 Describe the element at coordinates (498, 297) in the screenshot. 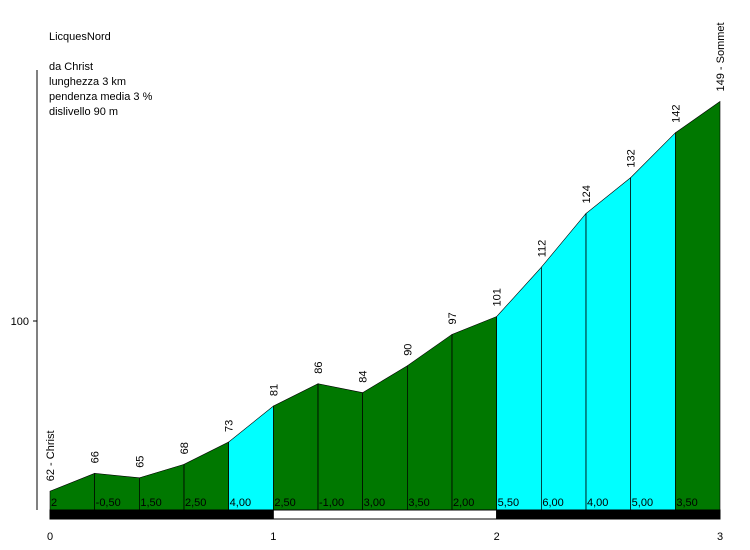

I see `point-elevation-label: 101` at that location.